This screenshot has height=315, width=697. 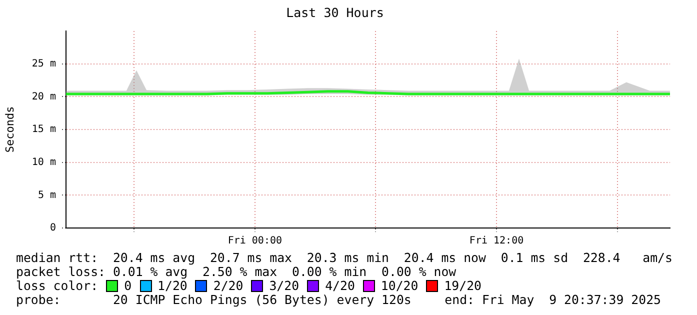 What do you see at coordinates (228, 285) in the screenshot?
I see `legend-label: 2/20` at bounding box center [228, 285].